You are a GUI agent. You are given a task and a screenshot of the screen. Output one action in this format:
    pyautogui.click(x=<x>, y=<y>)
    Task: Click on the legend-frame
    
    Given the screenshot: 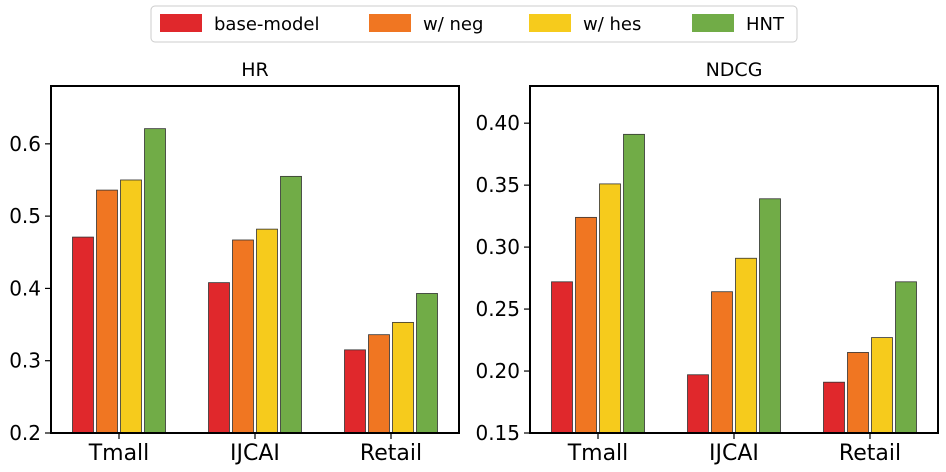 What is the action you would take?
    pyautogui.click(x=474, y=24)
    